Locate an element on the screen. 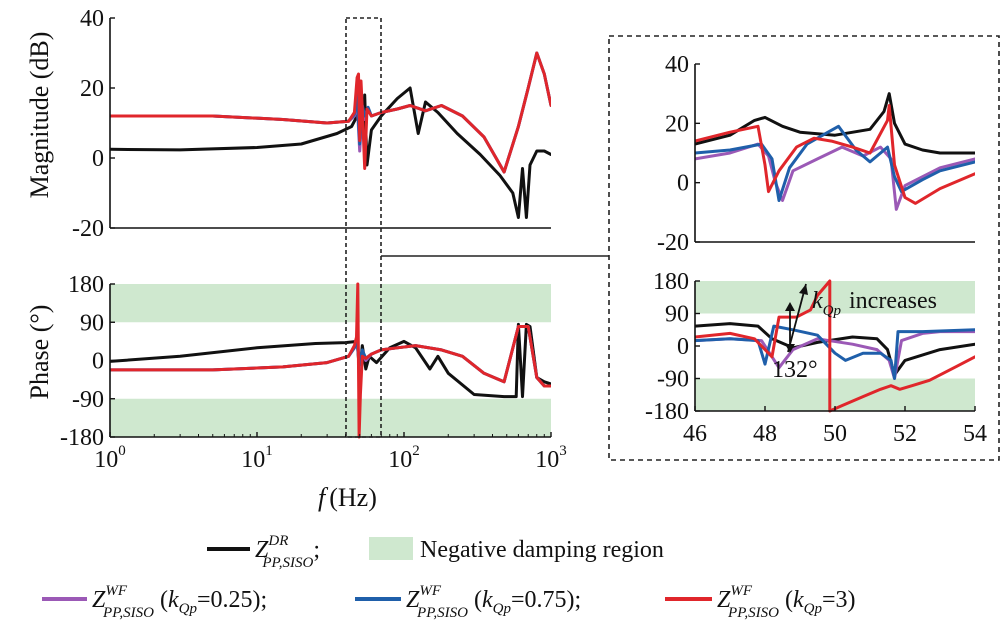 Image resolution: width=1003 pixels, height=627 pixels. x-tick-label: 50 is located at coordinates (835, 434).